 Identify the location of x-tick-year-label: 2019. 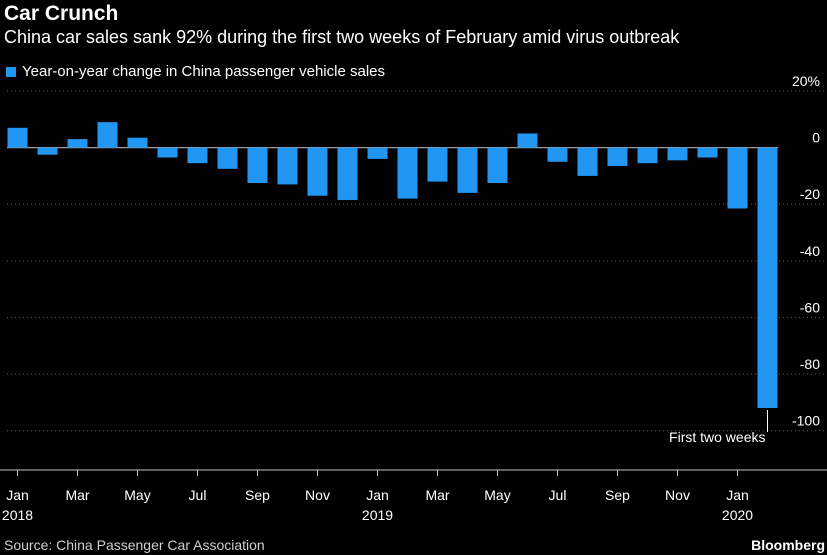
(377, 515).